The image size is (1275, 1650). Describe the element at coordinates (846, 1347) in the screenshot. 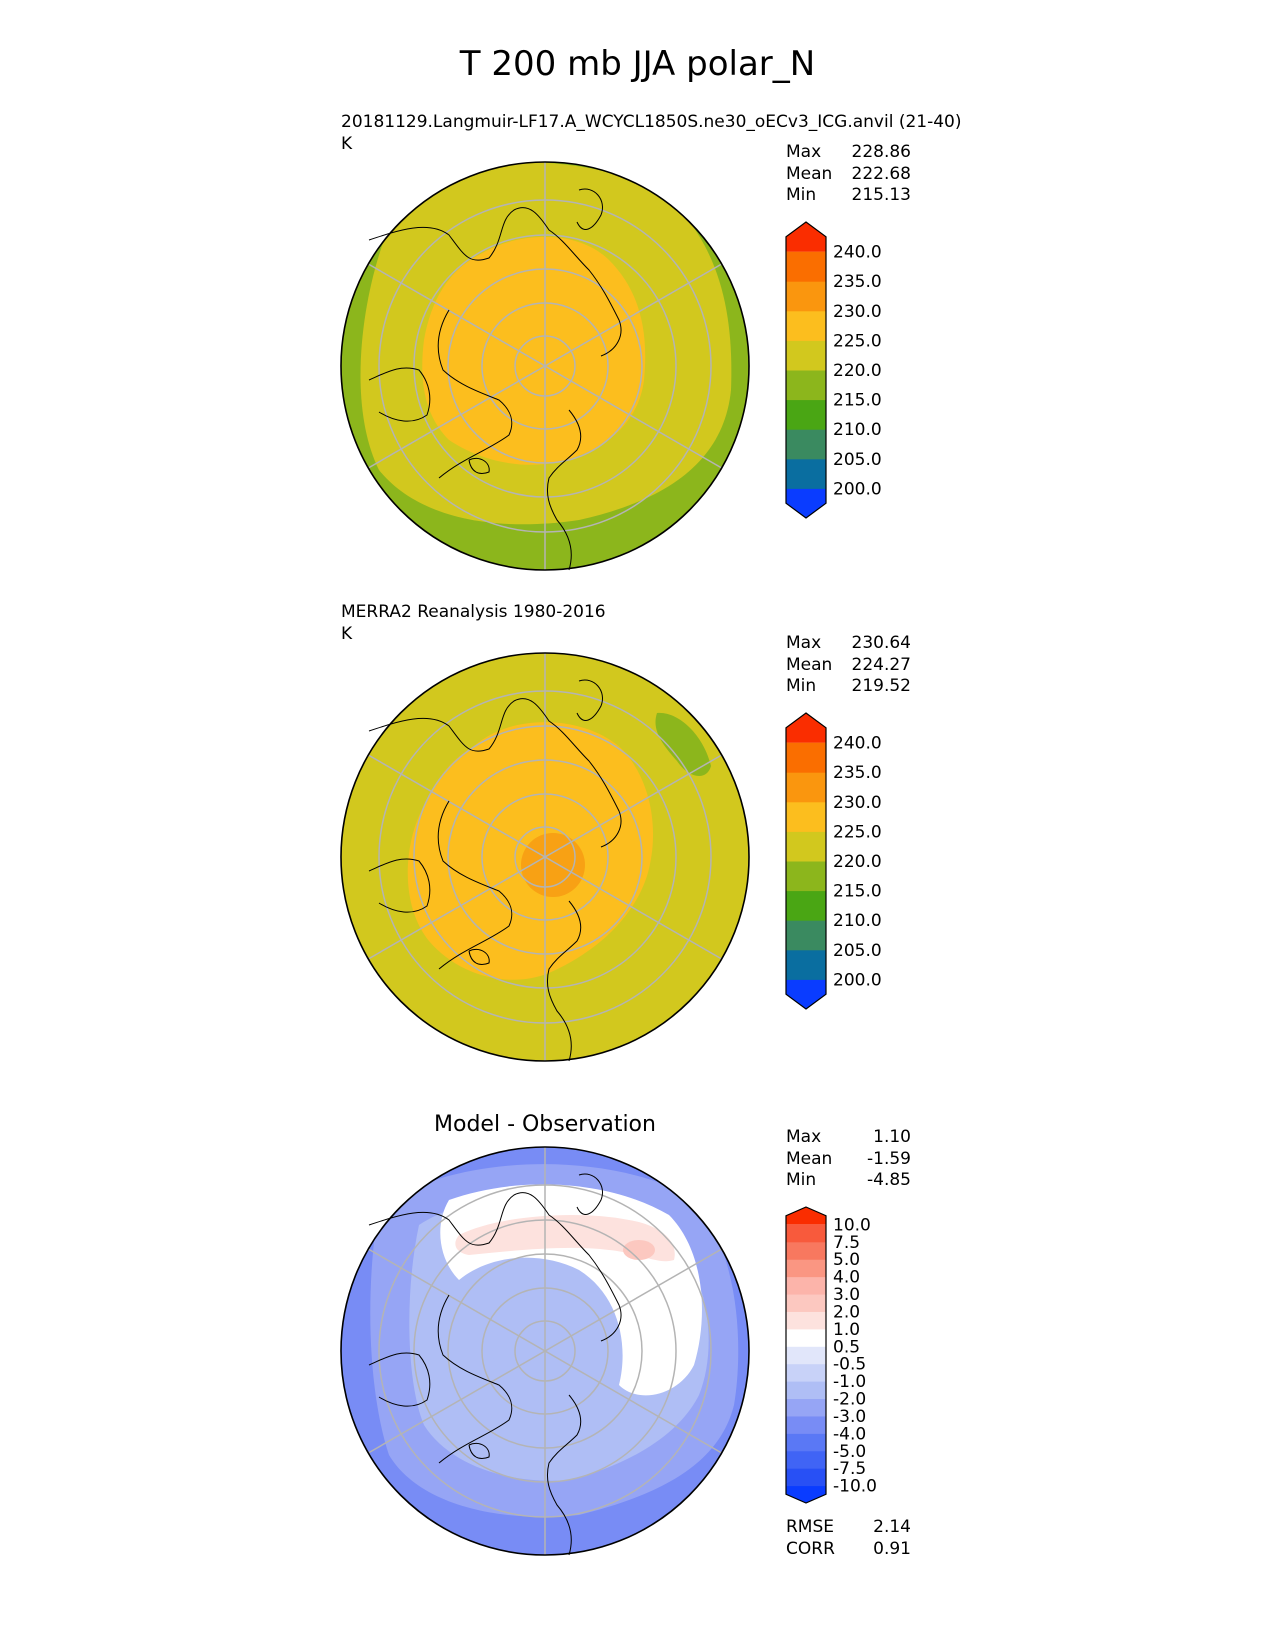

I see `colorbar-tick-label: 0.5` at that location.